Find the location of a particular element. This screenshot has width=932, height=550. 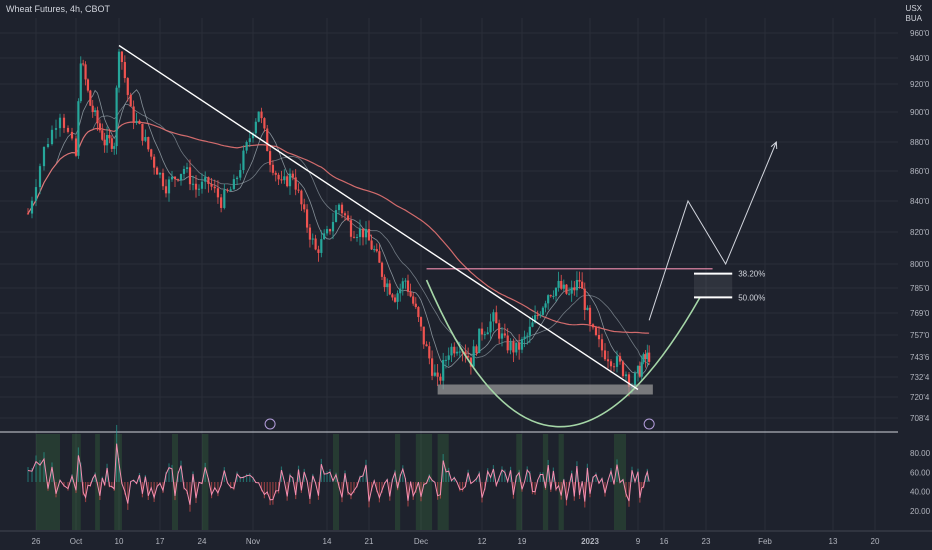

indicator-axis-label: 20.00 is located at coordinates (920, 511).